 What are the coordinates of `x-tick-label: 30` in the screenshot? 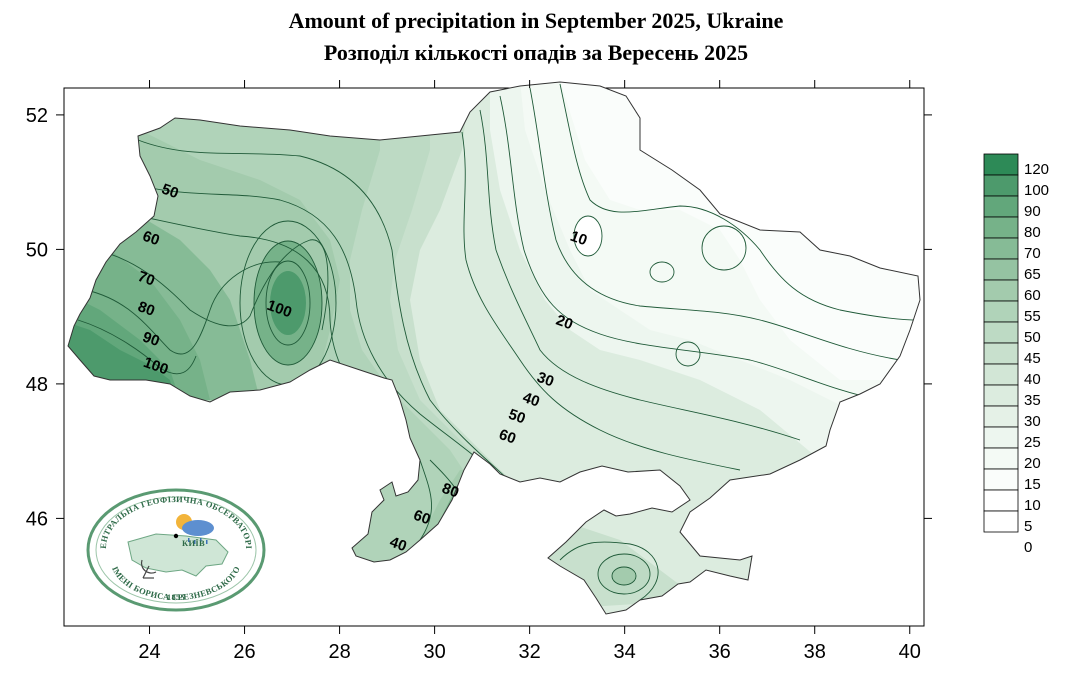 It's located at (434, 652).